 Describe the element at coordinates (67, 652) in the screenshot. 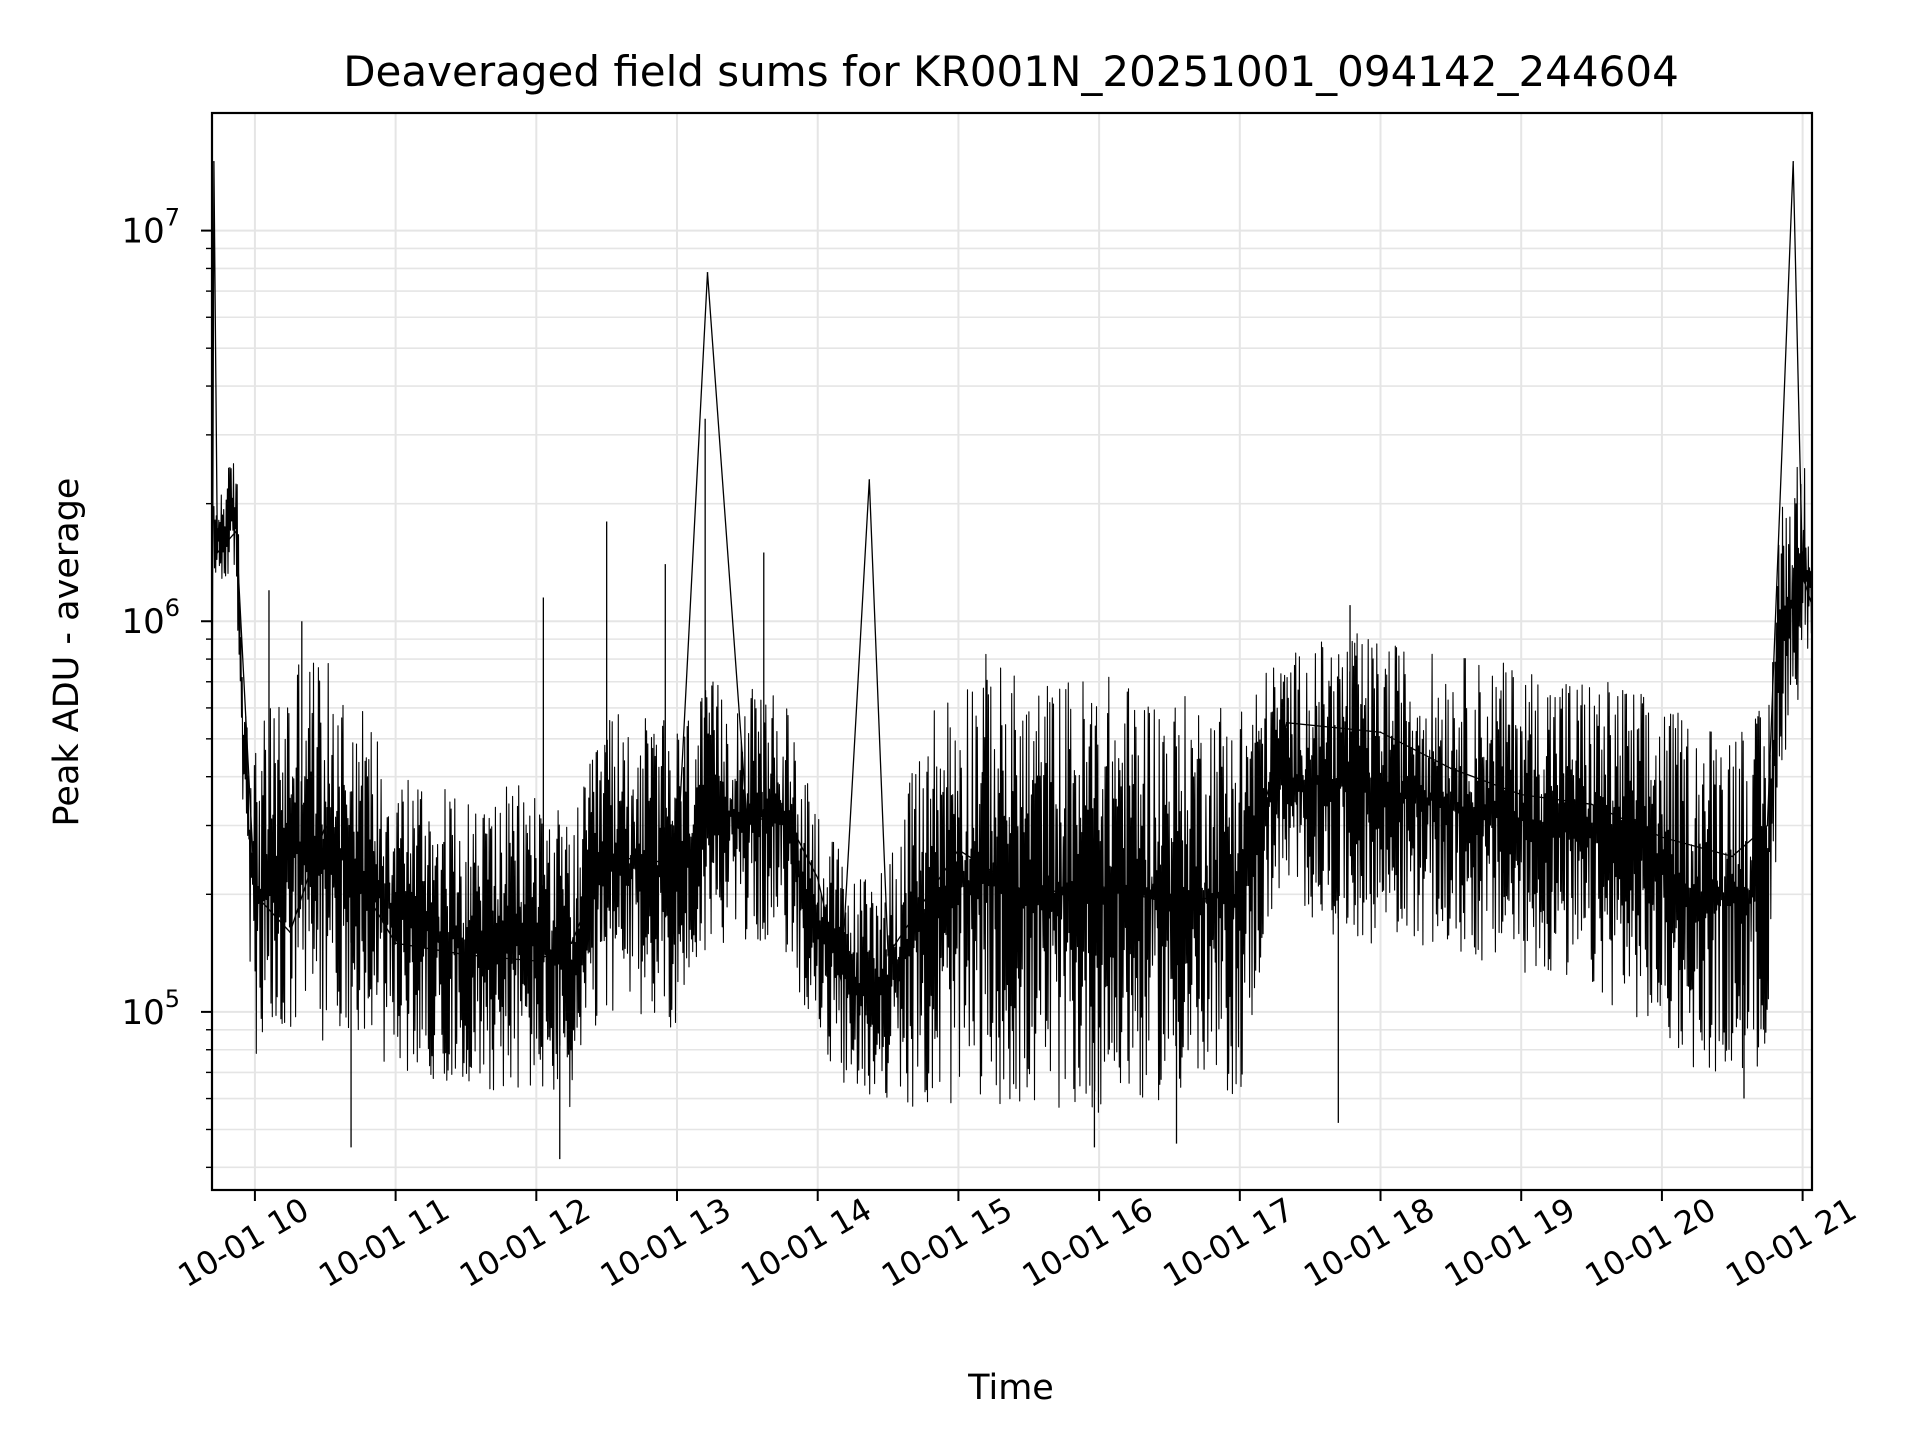

I see `y-axis-label: Peak ADU - average` at that location.